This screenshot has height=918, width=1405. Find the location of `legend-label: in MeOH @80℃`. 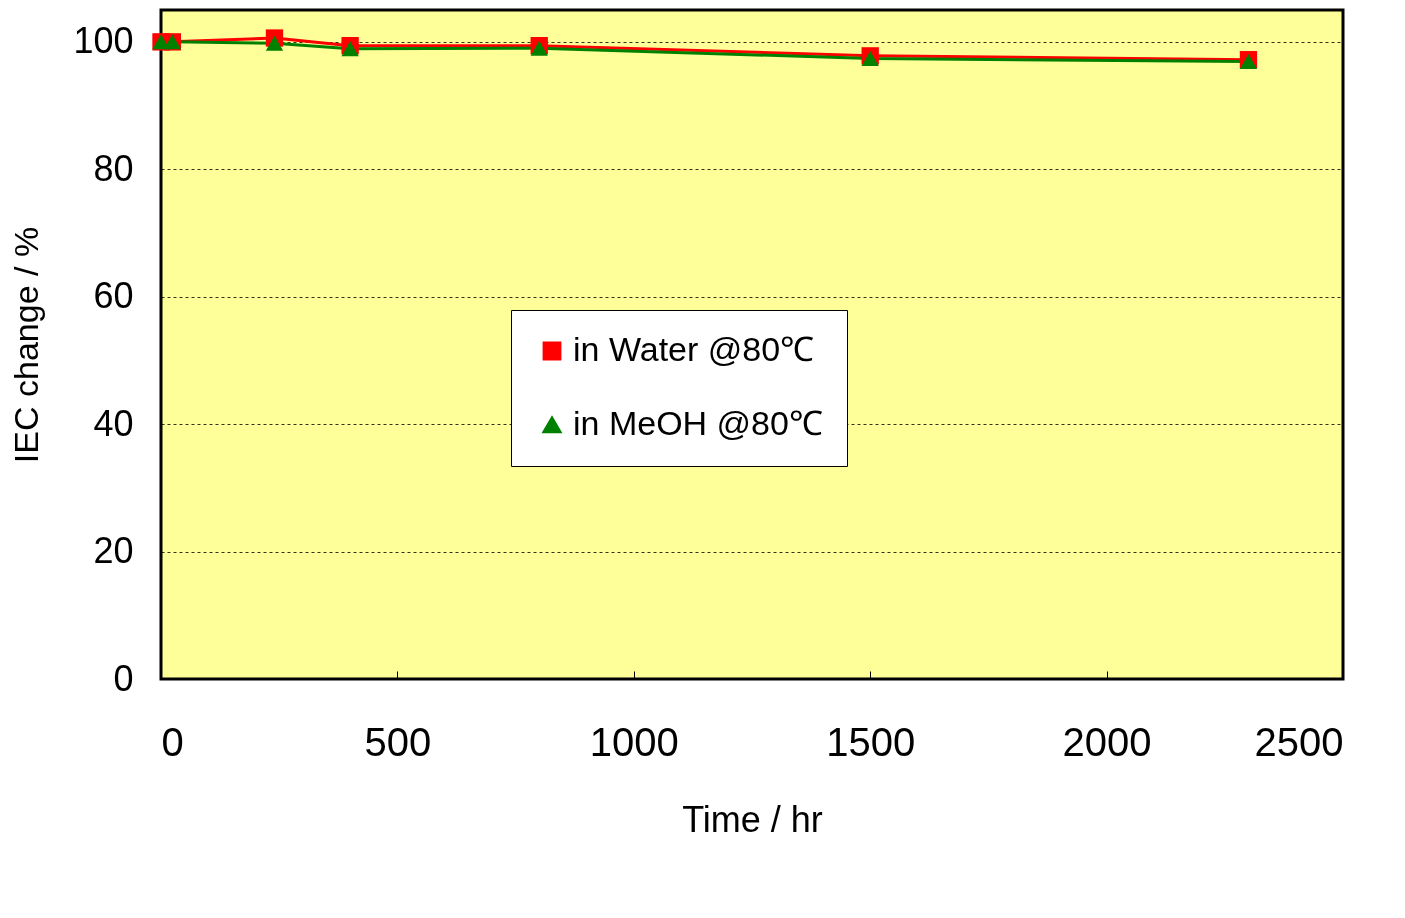

legend-label: in MeOH @80℃ is located at coordinates (698, 423).